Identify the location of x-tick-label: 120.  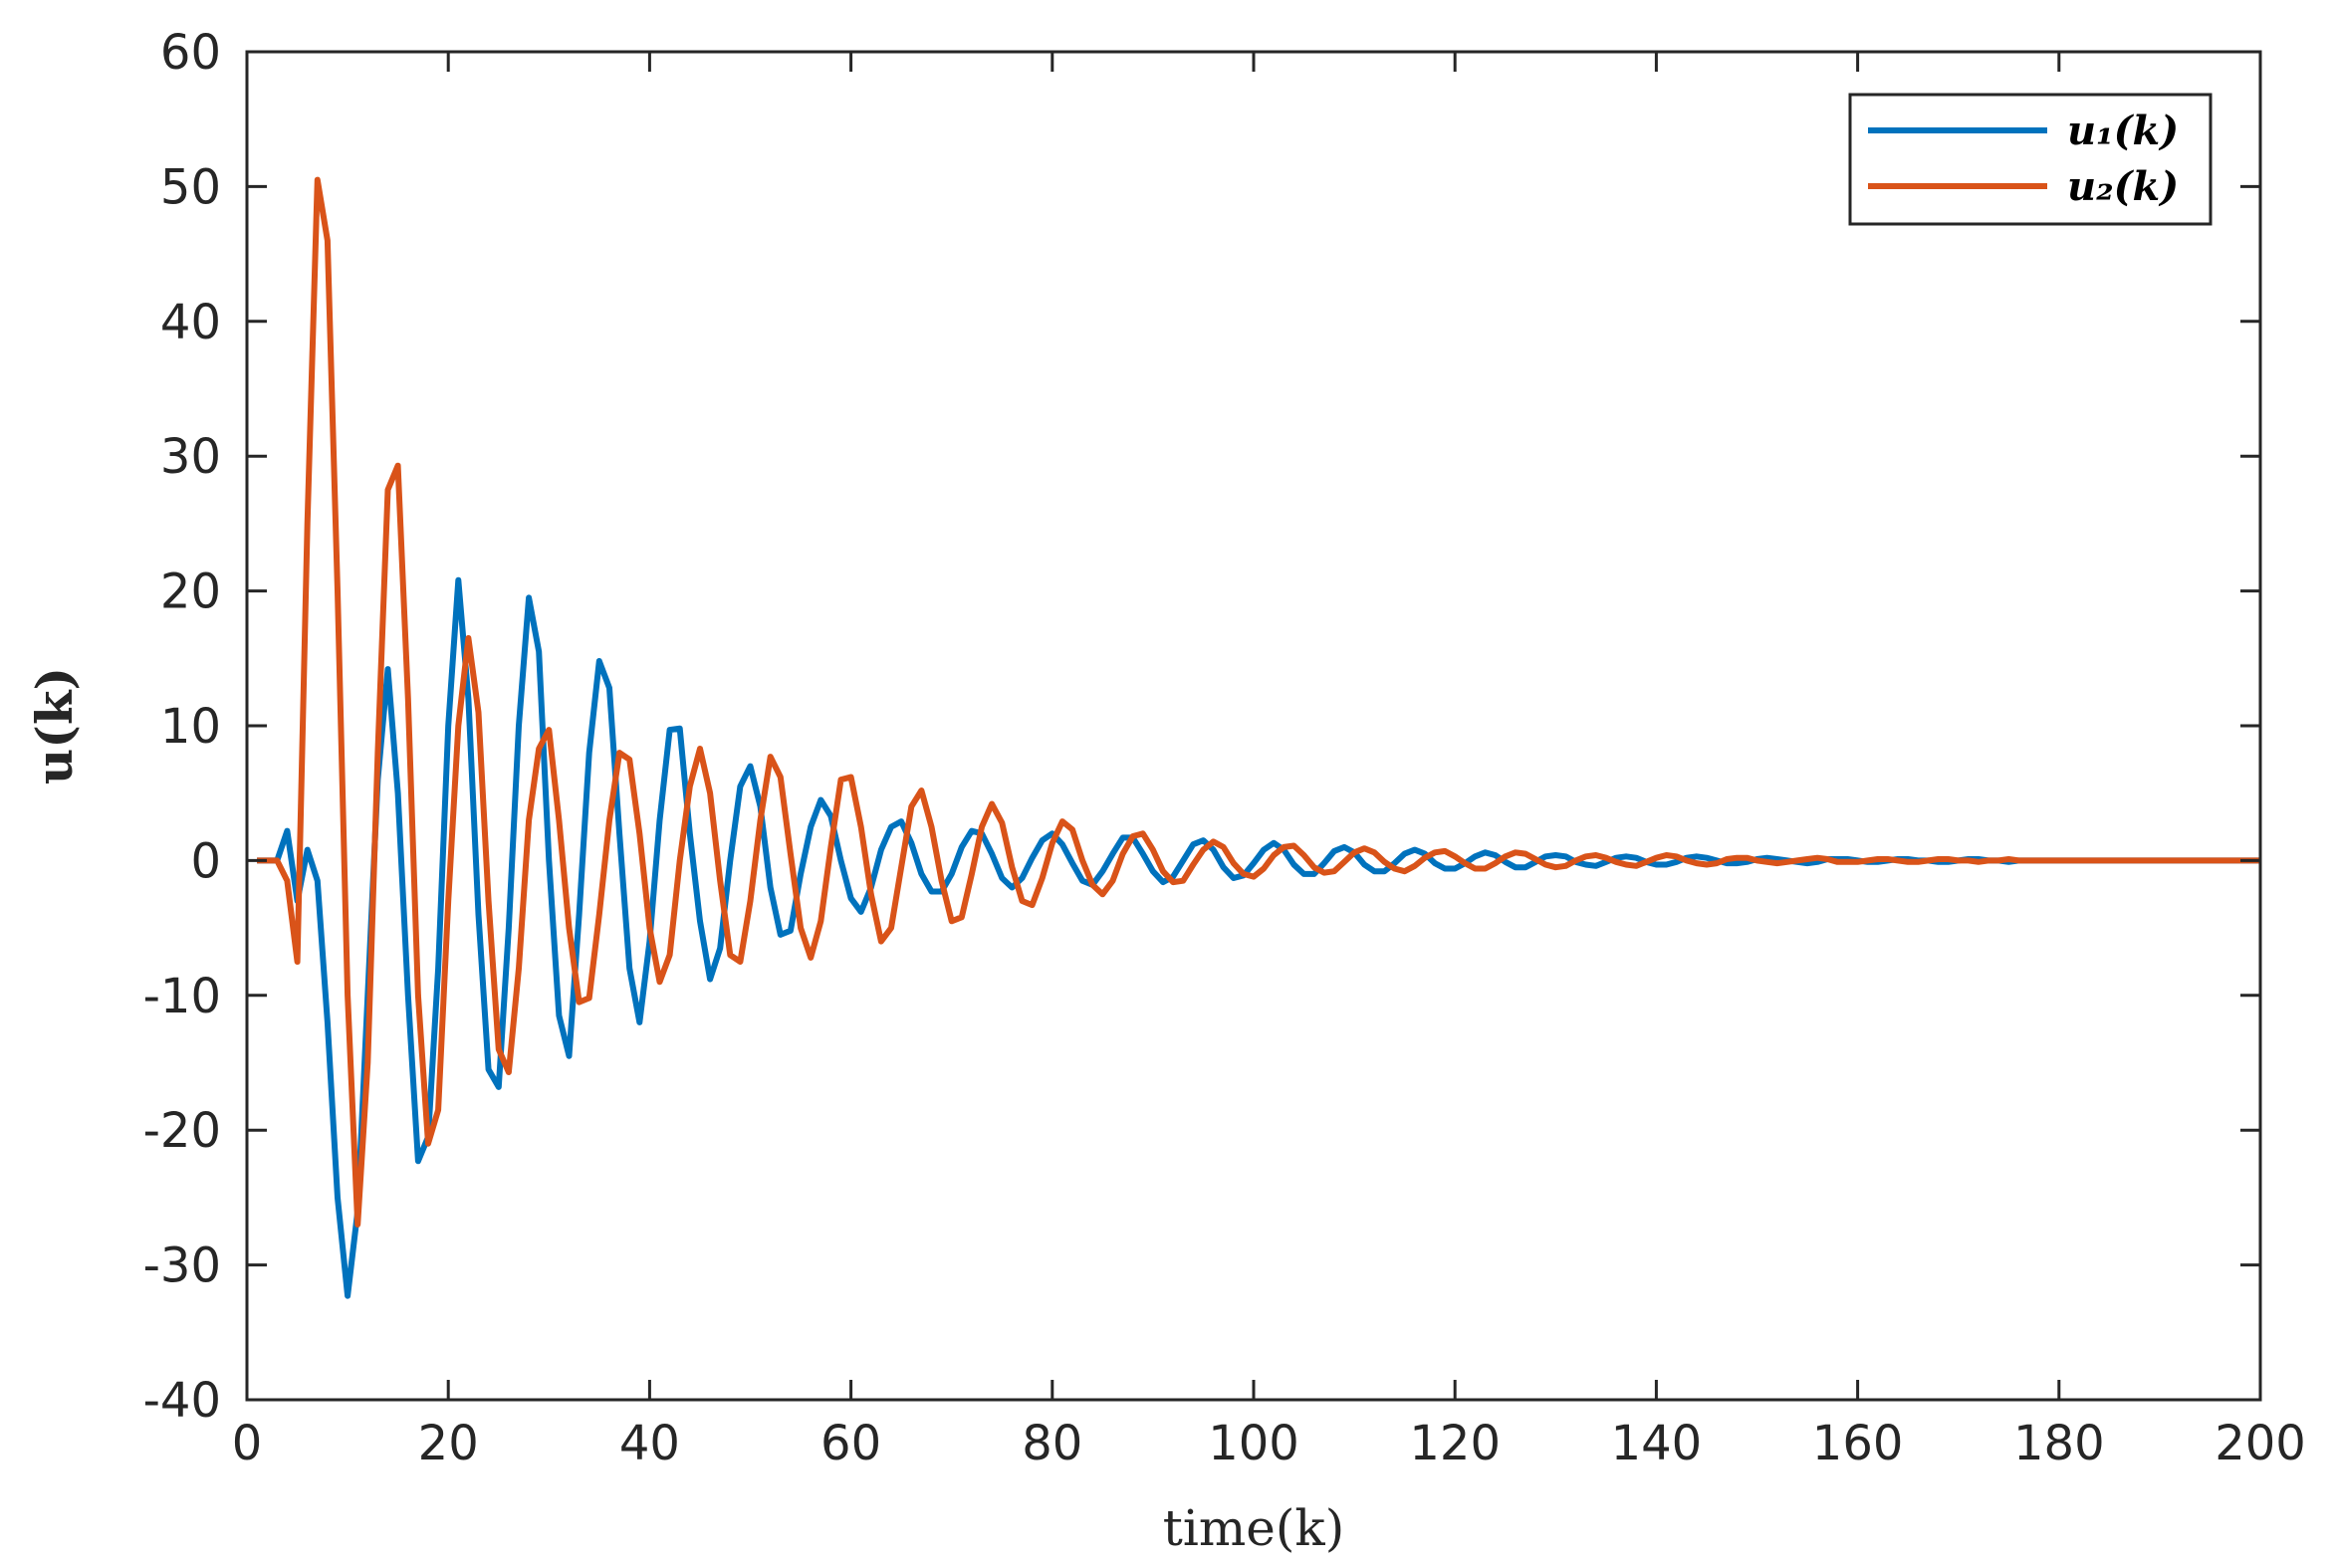
(1455, 1443).